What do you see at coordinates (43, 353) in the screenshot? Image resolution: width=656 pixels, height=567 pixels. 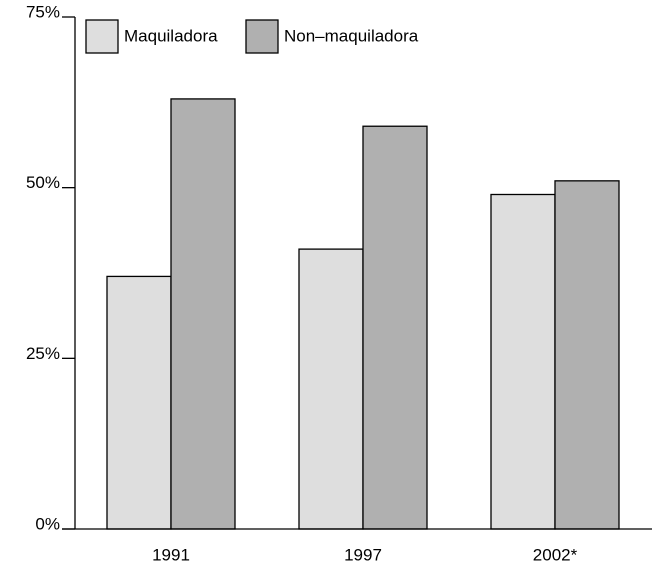 I see `y-tick-label: 25%` at bounding box center [43, 353].